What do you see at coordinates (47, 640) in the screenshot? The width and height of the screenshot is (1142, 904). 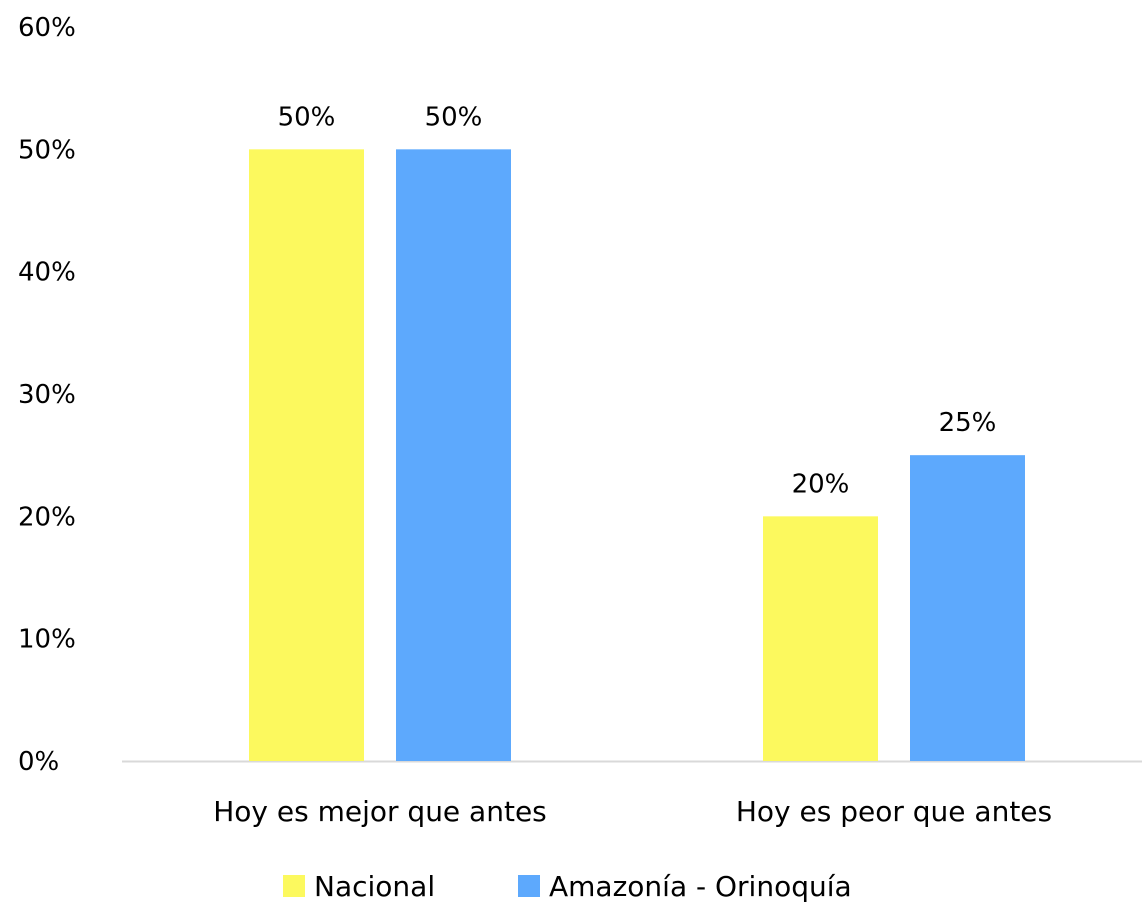 I see `y-tick-label: 10%` at bounding box center [47, 640].